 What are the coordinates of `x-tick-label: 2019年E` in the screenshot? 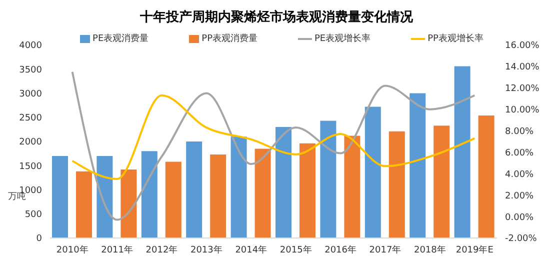 It's located at (475, 250).